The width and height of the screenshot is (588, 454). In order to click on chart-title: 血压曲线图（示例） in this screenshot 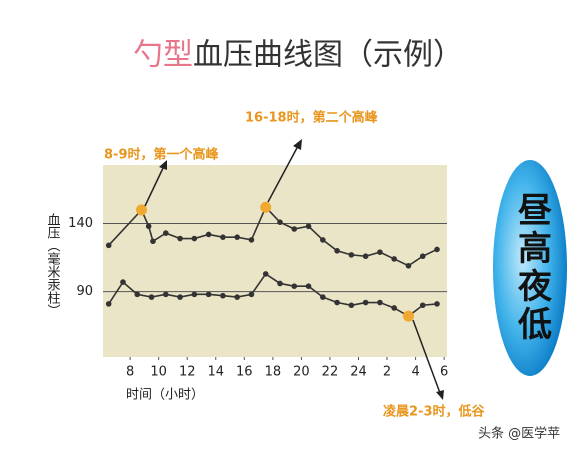, I will do `click(328, 55)`.